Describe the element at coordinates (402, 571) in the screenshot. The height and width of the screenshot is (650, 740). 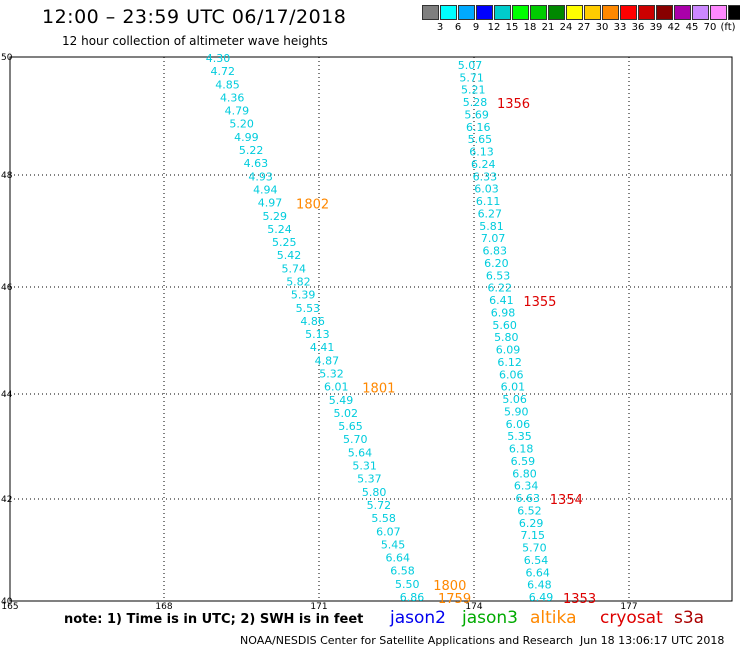
I see `track-west-value: 6.58` at that location.